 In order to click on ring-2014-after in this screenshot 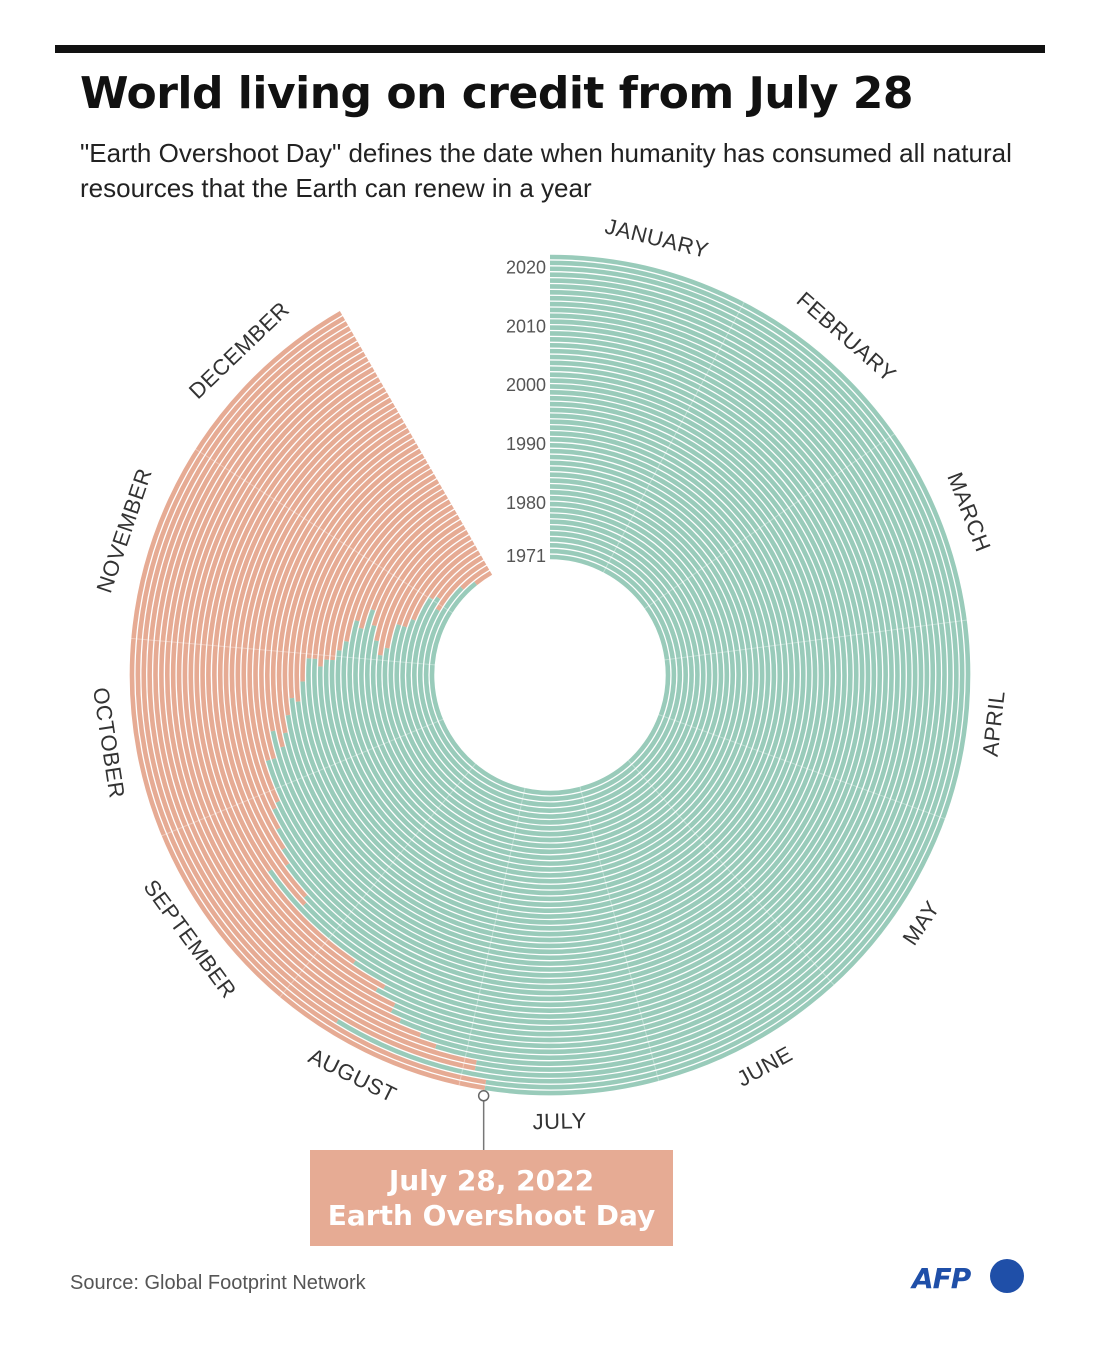, I will do `click(284, 682)`.